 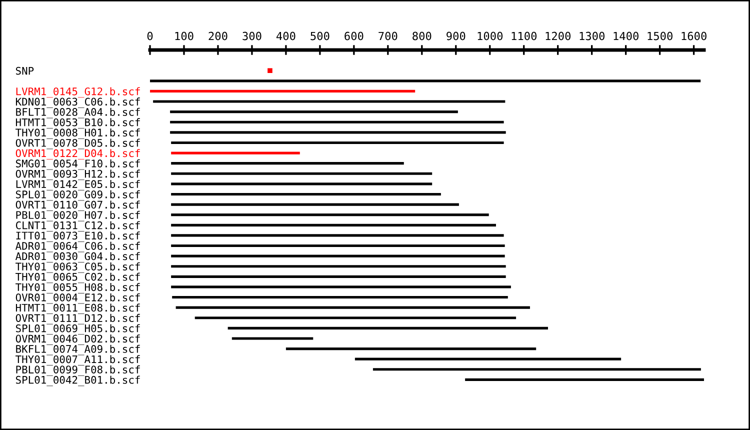 What do you see at coordinates (78, 350) in the screenshot?
I see `y-tick-label: BKFL1_0074_A09.b.scf` at bounding box center [78, 350].